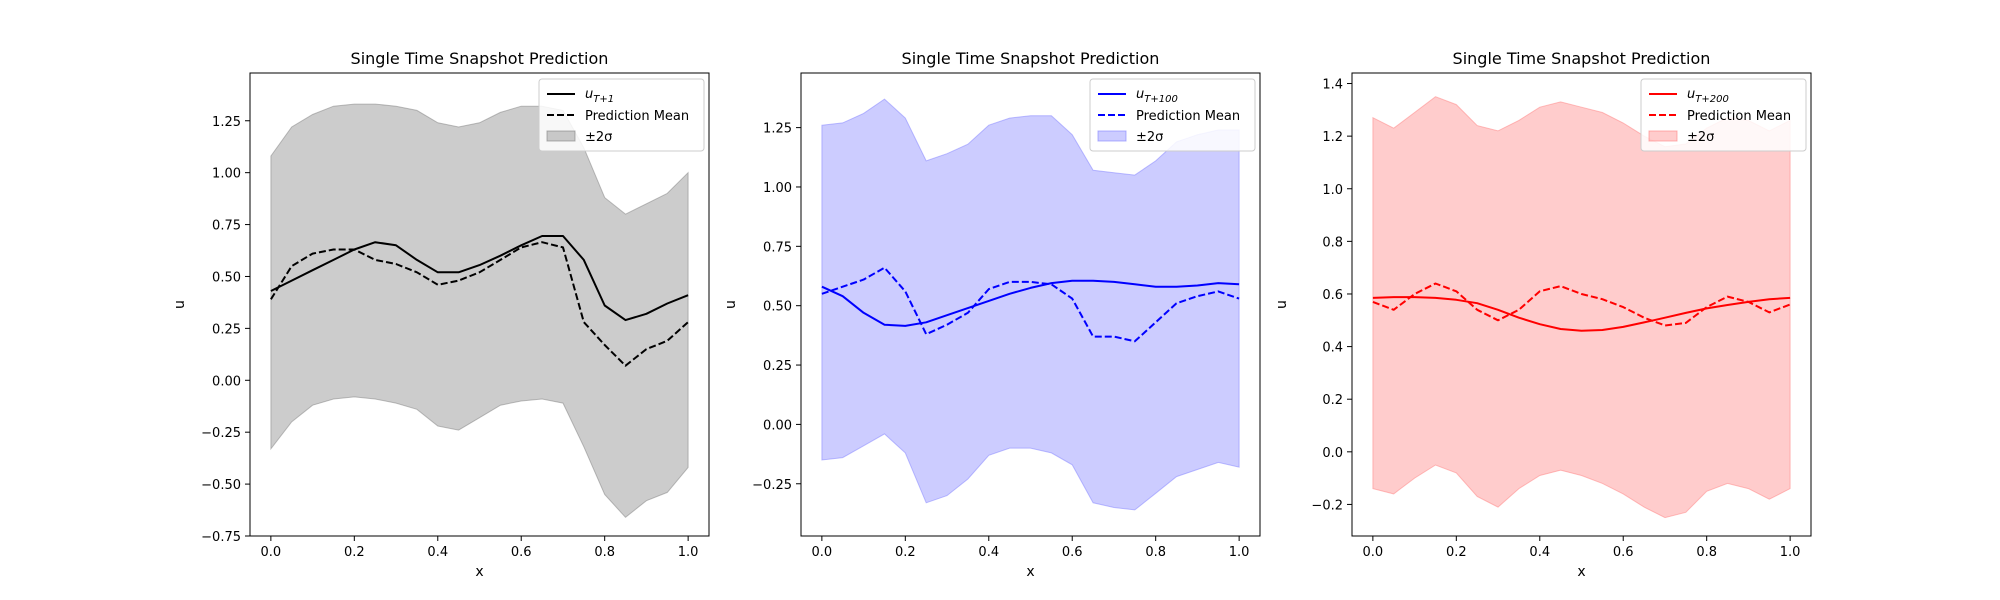  I want to click on y-tick-label: 0.6, so click(1332, 295).